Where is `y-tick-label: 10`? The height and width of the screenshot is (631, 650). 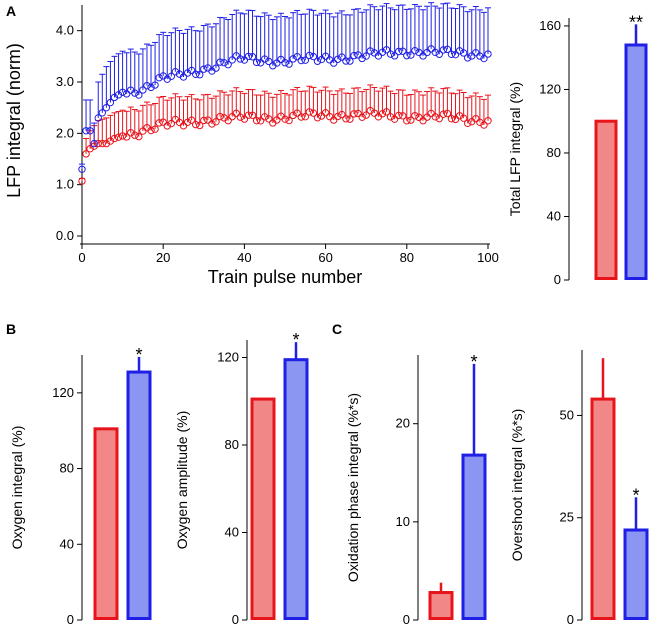
y-tick-label: 10 is located at coordinates (403, 521).